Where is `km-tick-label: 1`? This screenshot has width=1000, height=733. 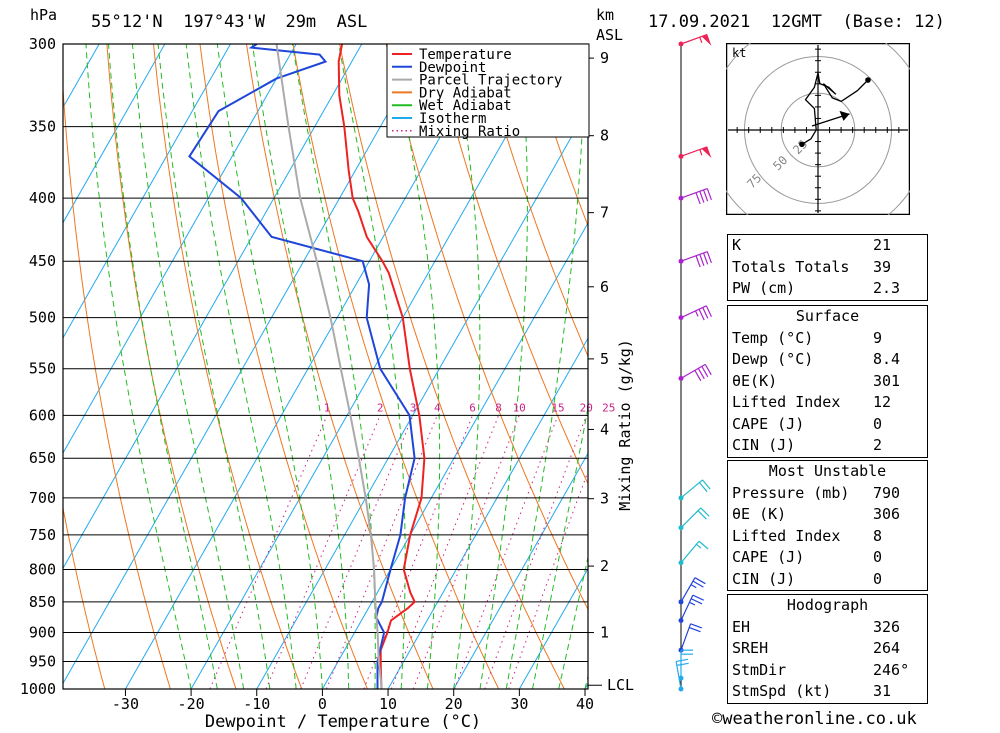
km-tick-label: 1 is located at coordinates (604, 633).